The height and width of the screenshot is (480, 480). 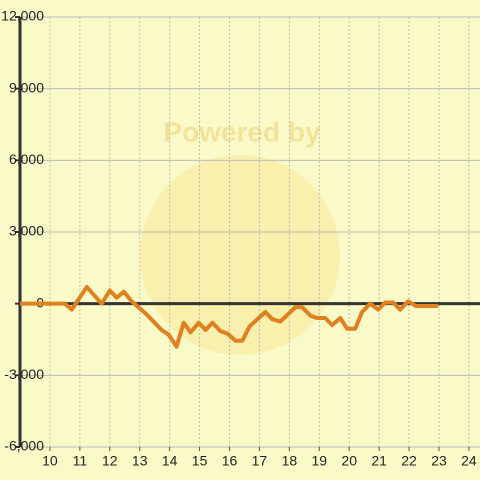 I want to click on data-line, so click(x=229, y=316).